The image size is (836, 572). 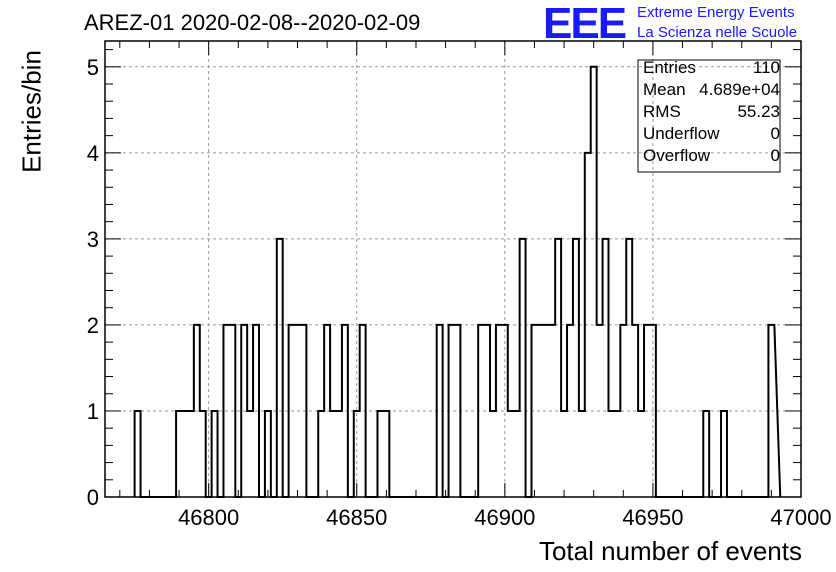 I want to click on stat-label: Overflow, so click(x=677, y=155).